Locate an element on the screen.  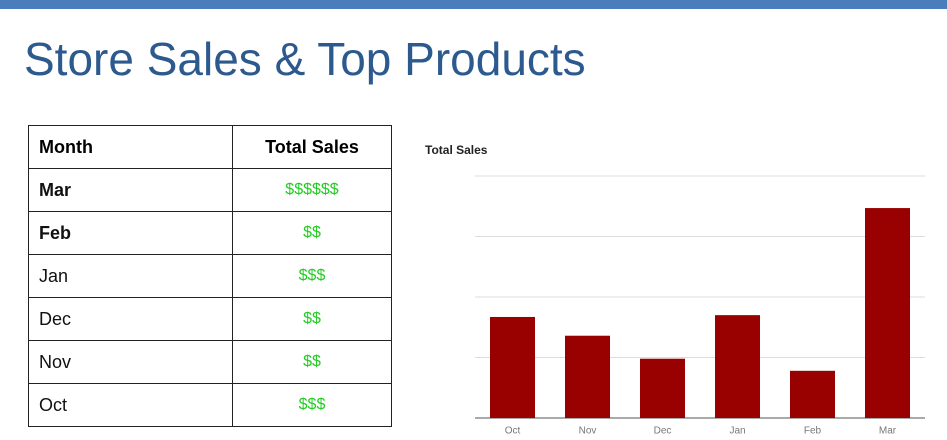
chart-title: Total Sales is located at coordinates (456, 150).